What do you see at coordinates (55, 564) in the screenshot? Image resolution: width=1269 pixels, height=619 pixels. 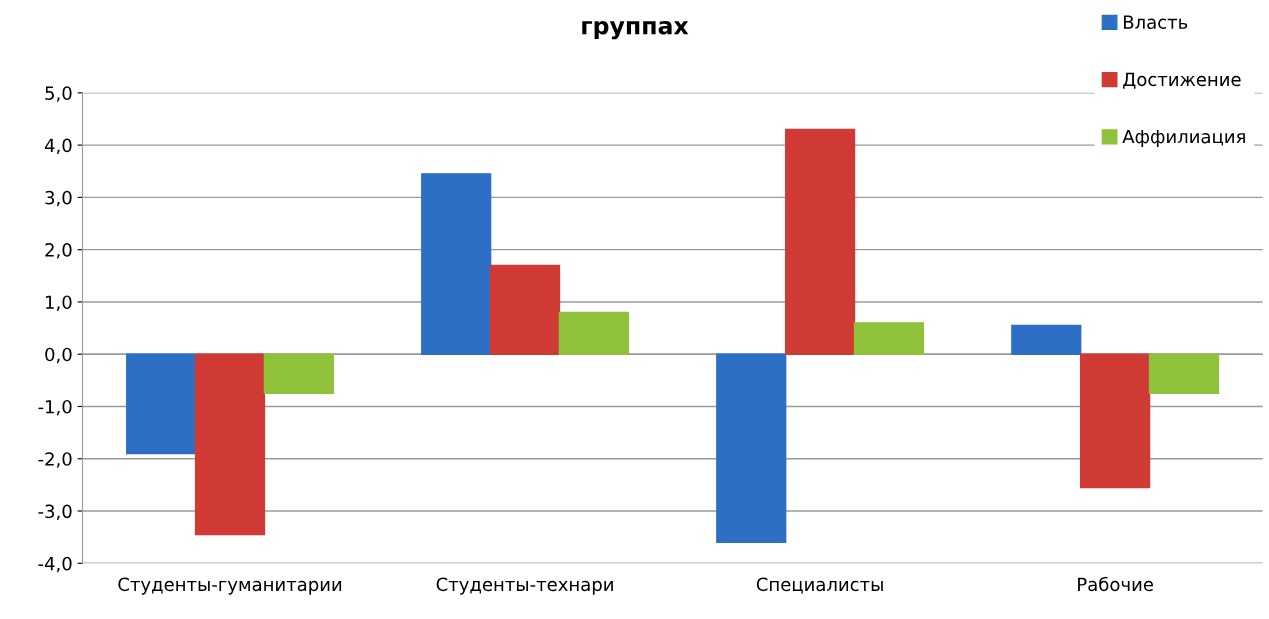 I see `y-tick-label: -4,0` at bounding box center [55, 564].